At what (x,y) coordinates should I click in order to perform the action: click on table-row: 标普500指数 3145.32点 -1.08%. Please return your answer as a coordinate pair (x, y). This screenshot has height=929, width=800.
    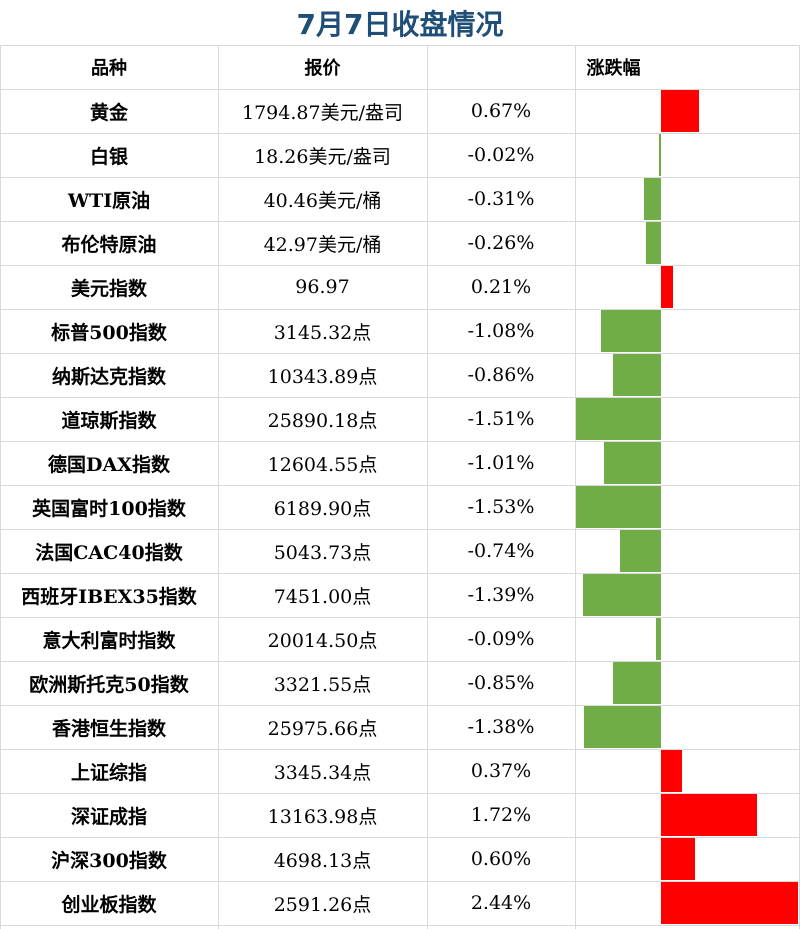
    Looking at the image, I should click on (400, 331).